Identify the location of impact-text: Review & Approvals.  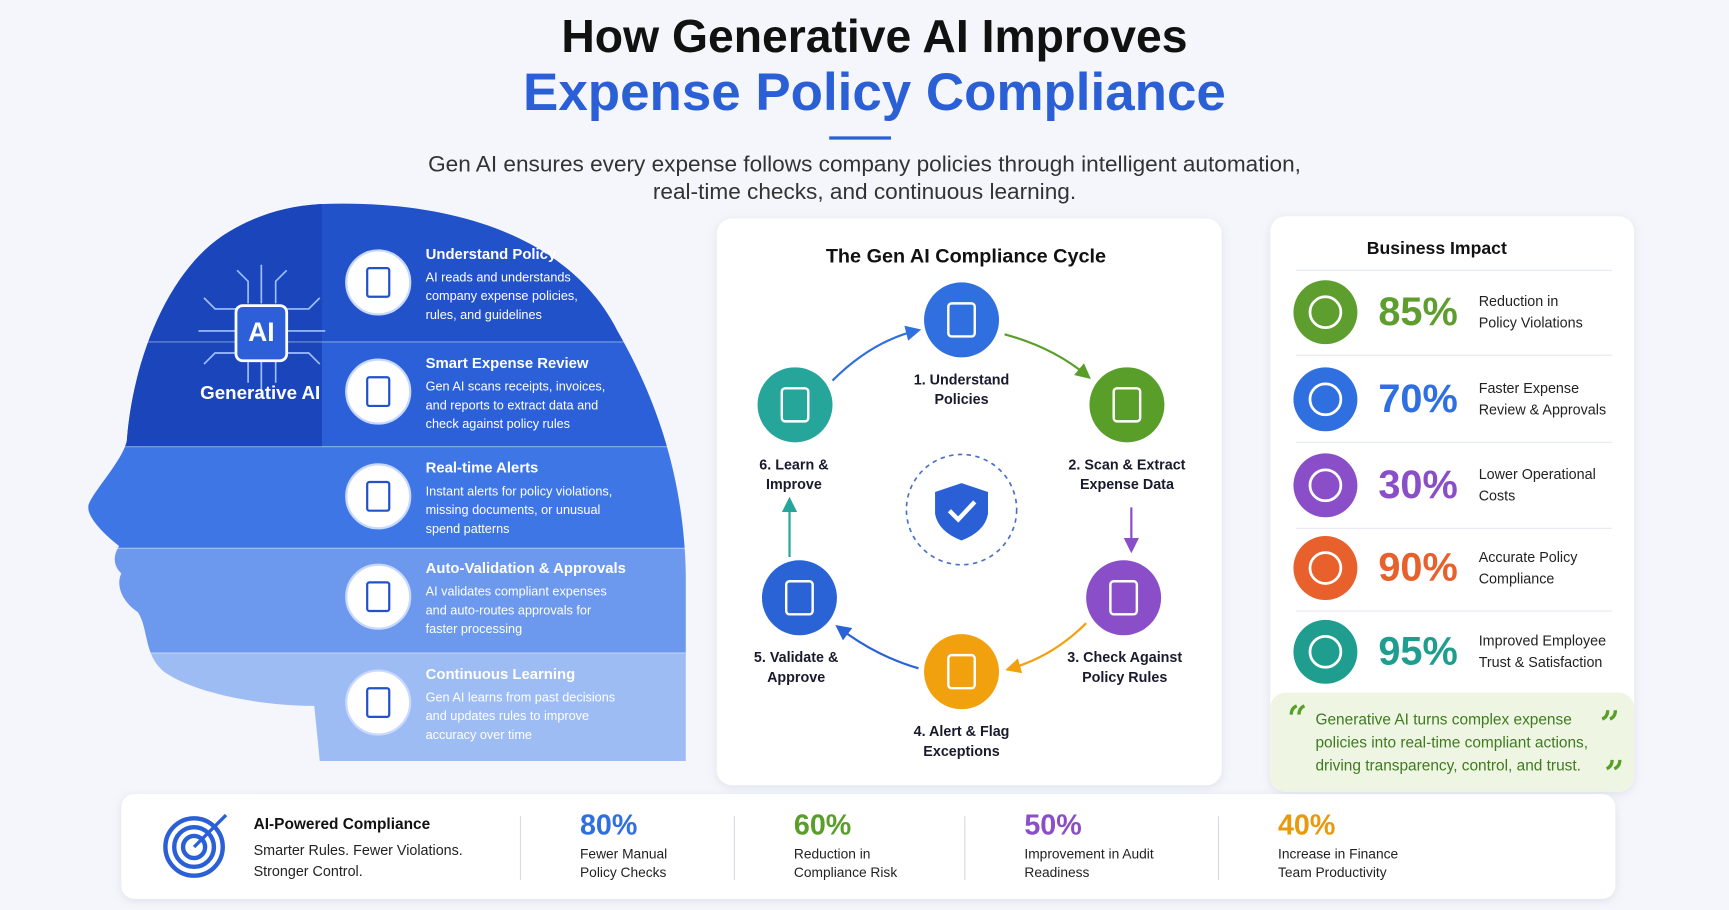
(1542, 411).